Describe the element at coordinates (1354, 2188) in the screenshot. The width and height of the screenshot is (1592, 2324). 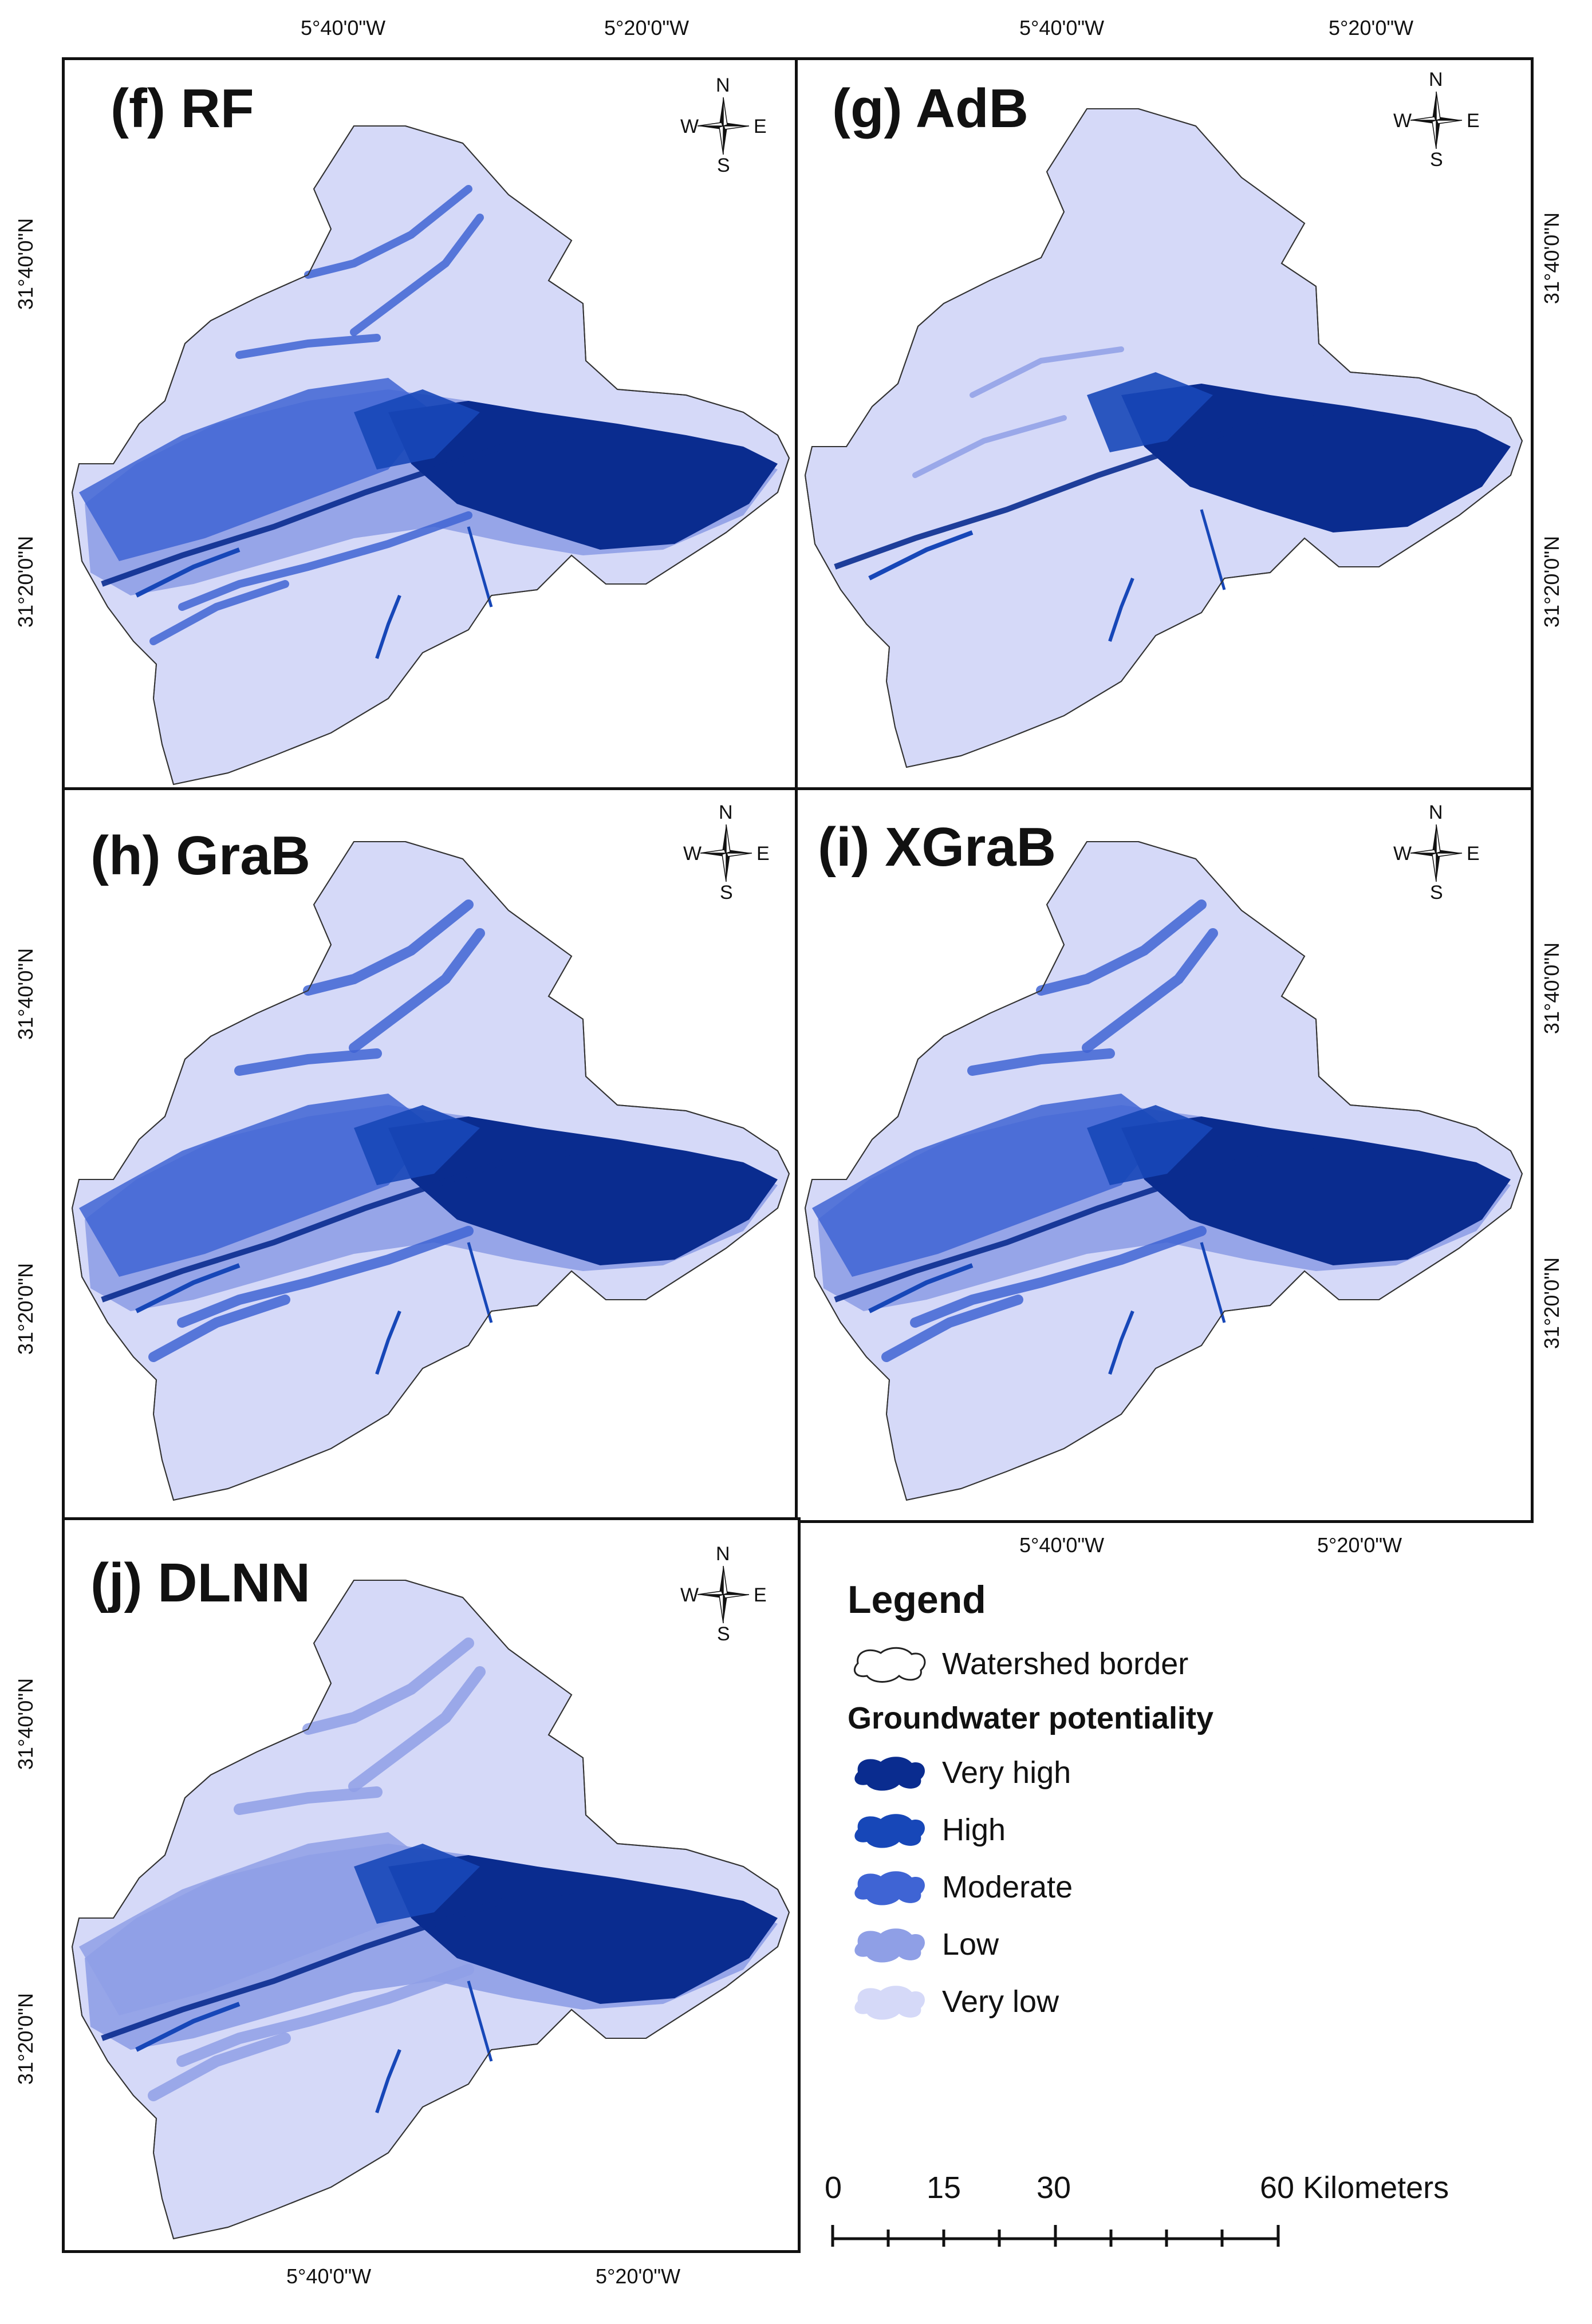
I see `scale-label-60: 60 Kilometers` at that location.